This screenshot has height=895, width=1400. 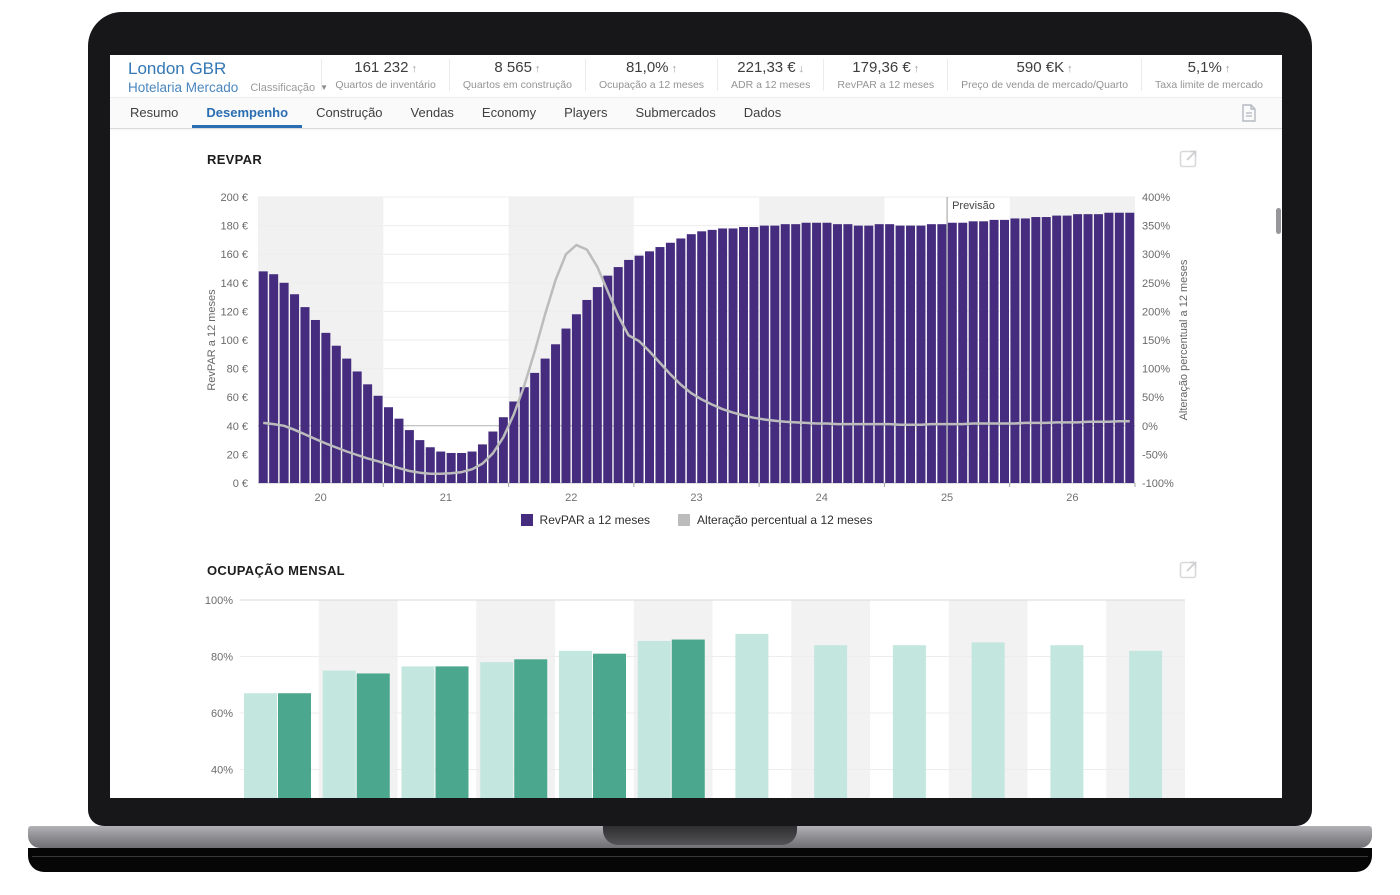 What do you see at coordinates (1044, 67) in the screenshot?
I see `kpi-value: 590 €K ↑` at bounding box center [1044, 67].